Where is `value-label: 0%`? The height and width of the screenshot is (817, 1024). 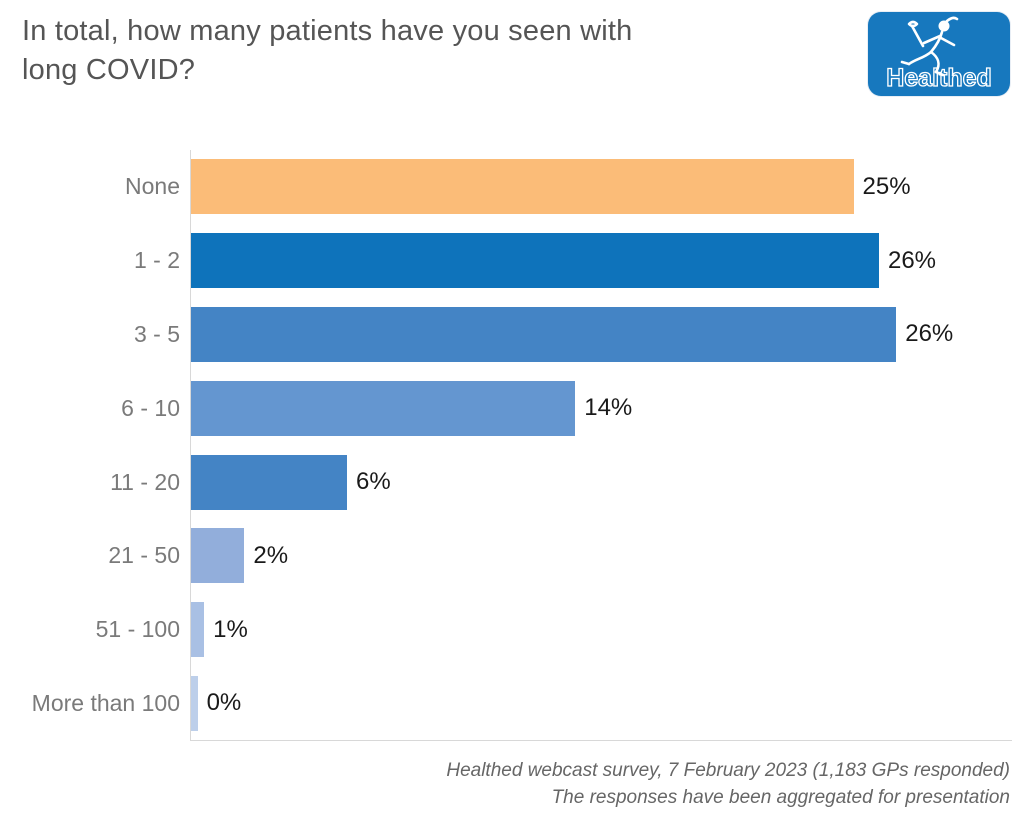
value-label: 0% is located at coordinates (224, 703).